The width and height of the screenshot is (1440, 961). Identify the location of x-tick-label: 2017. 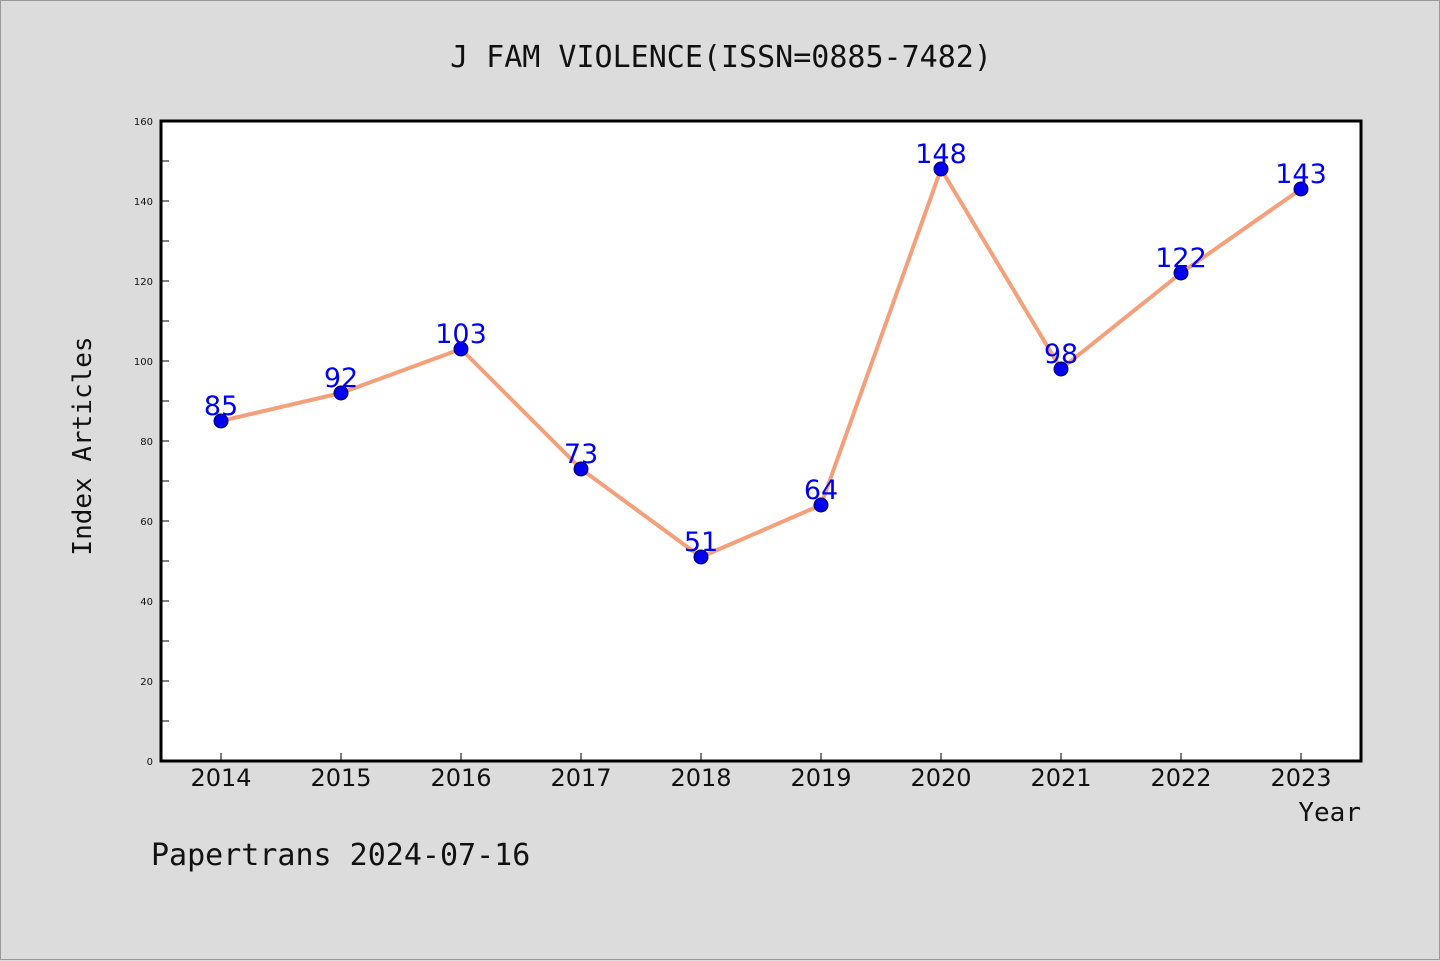
(580, 778).